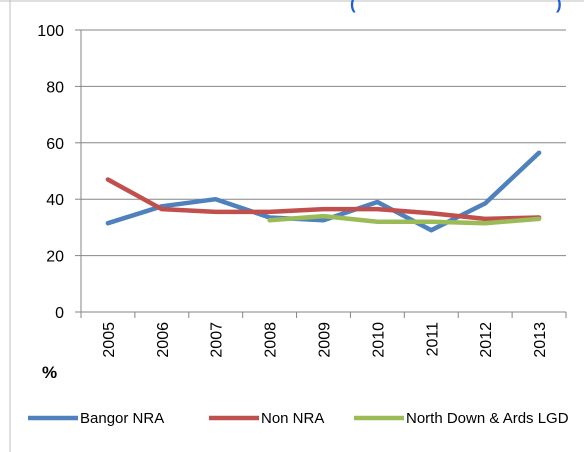 The height and width of the screenshot is (452, 584). Describe the element at coordinates (486, 340) in the screenshot. I see `x-tick-label-2012: 2012` at that location.